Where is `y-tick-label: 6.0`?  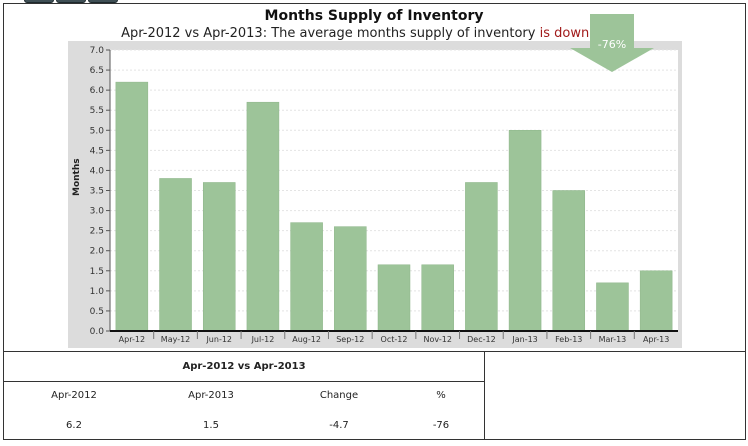 y-tick-label: 6.0 is located at coordinates (97, 91).